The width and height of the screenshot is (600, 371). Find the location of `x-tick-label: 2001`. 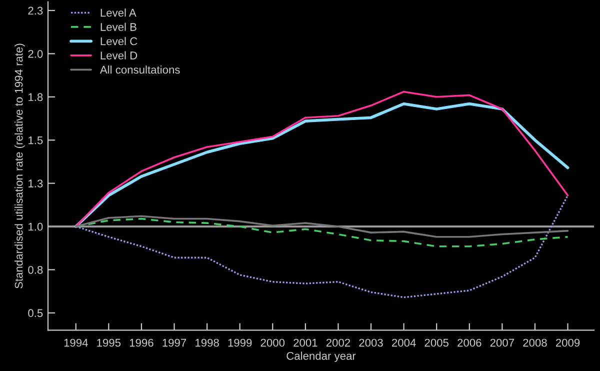

x-tick-label: 2001 is located at coordinates (306, 342).